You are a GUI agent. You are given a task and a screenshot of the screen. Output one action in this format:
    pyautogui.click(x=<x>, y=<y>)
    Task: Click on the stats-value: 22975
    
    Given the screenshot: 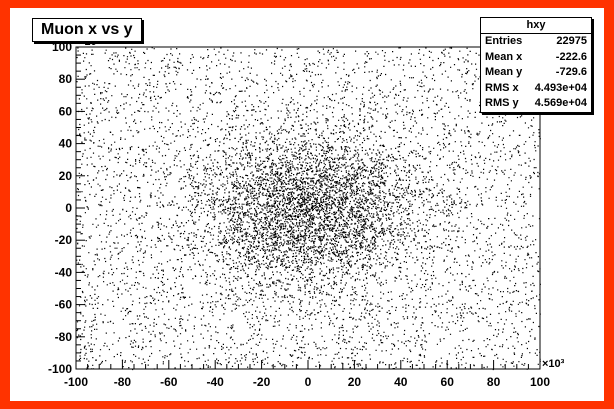 What is the action you would take?
    pyautogui.click(x=571, y=41)
    